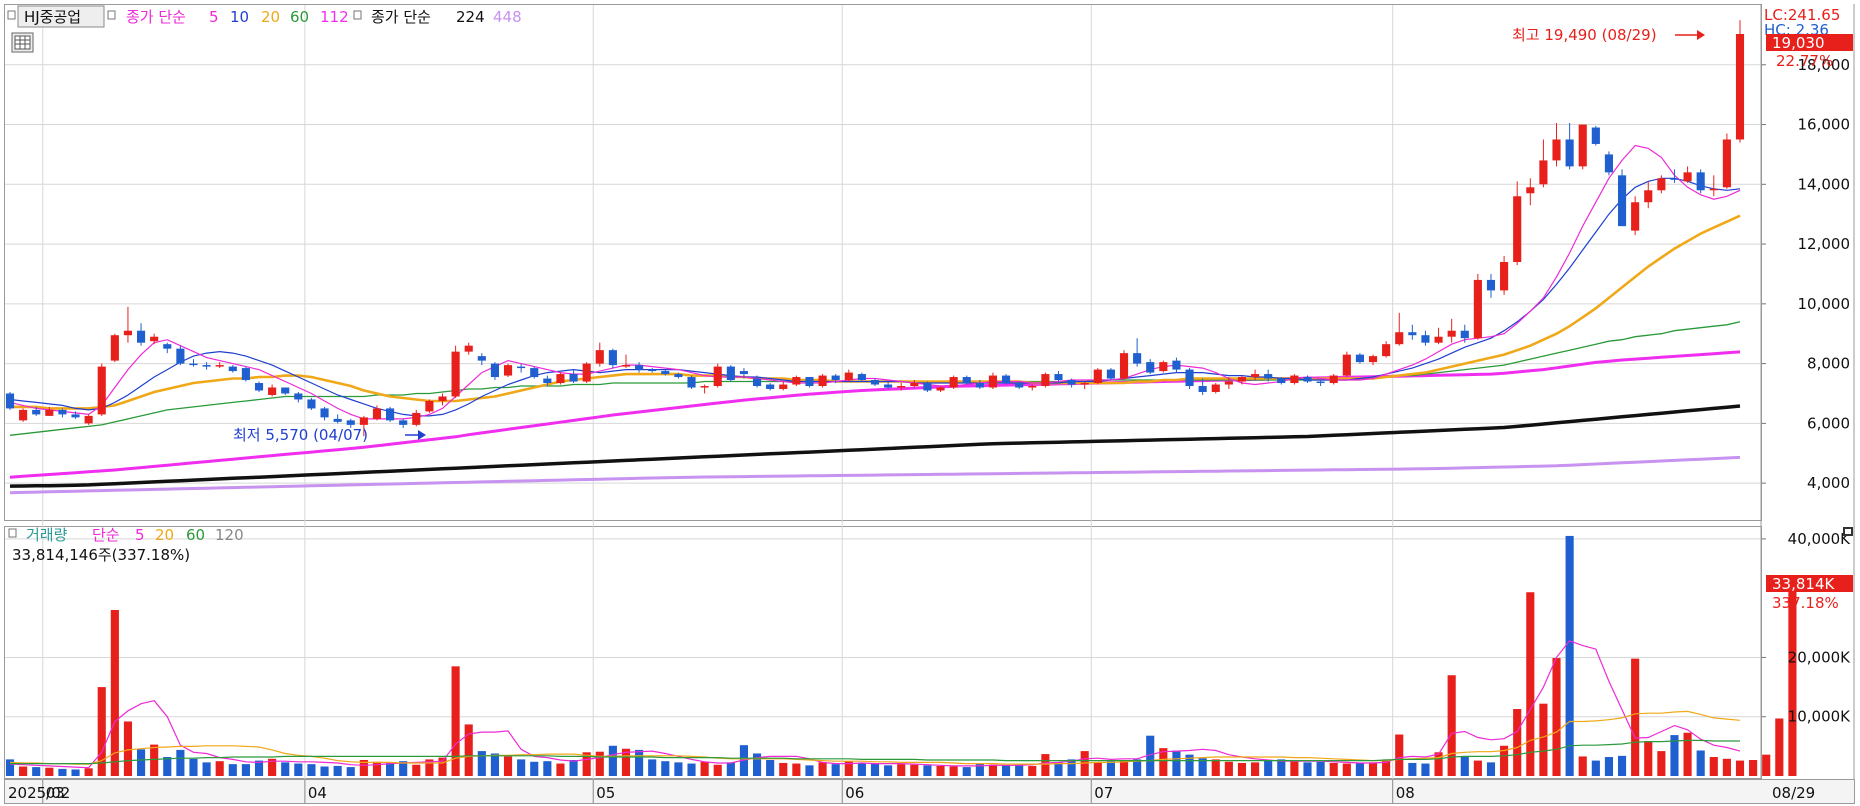  Describe the element at coordinates (1824, 304) in the screenshot. I see `price-y-tick: 10,000` at that location.